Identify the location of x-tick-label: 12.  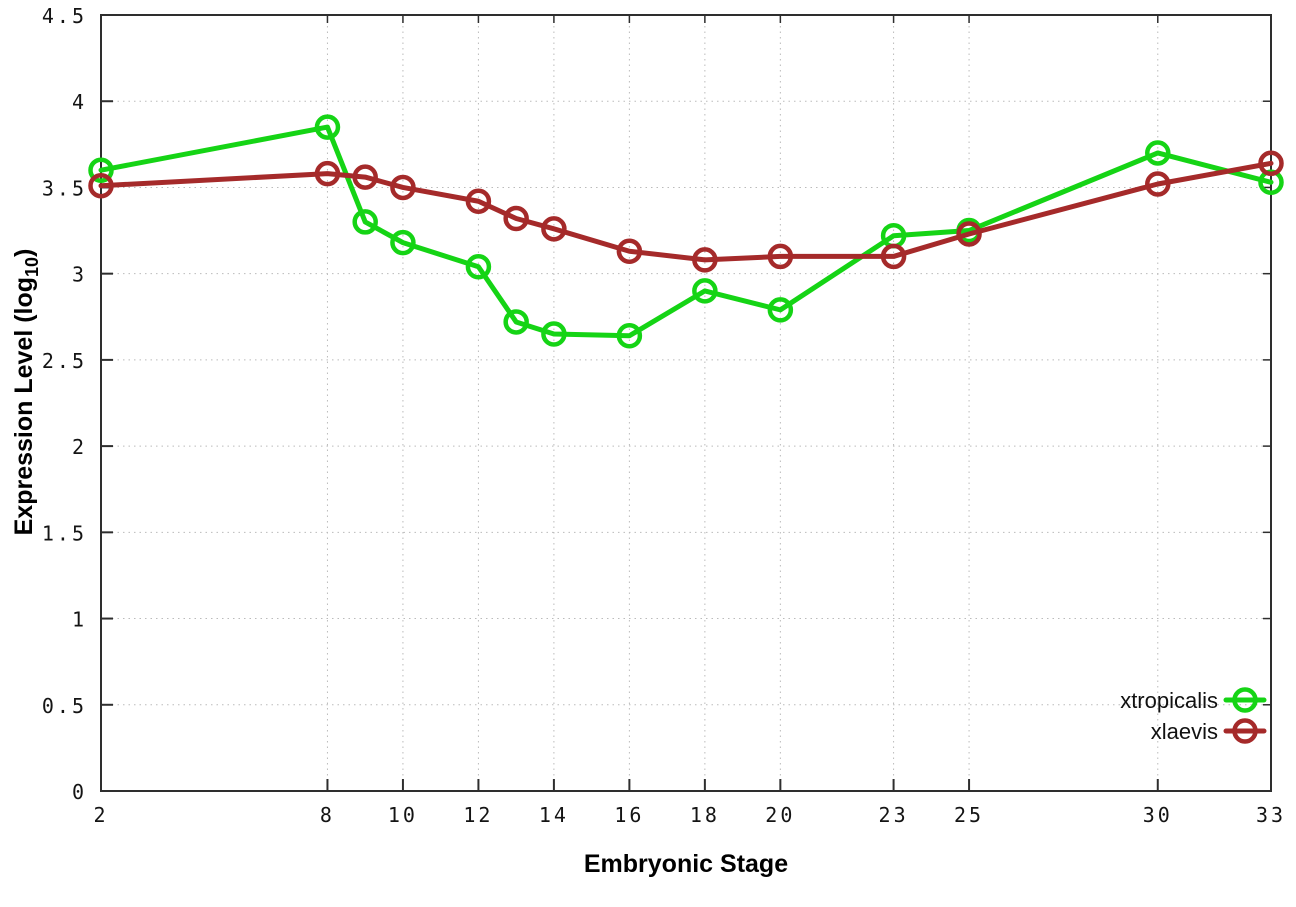
(478, 815).